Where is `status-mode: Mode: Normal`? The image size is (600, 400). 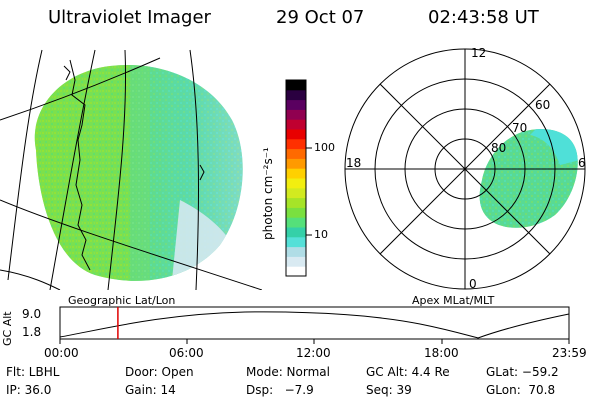
status-mode: Mode: Normal is located at coordinates (288, 372).